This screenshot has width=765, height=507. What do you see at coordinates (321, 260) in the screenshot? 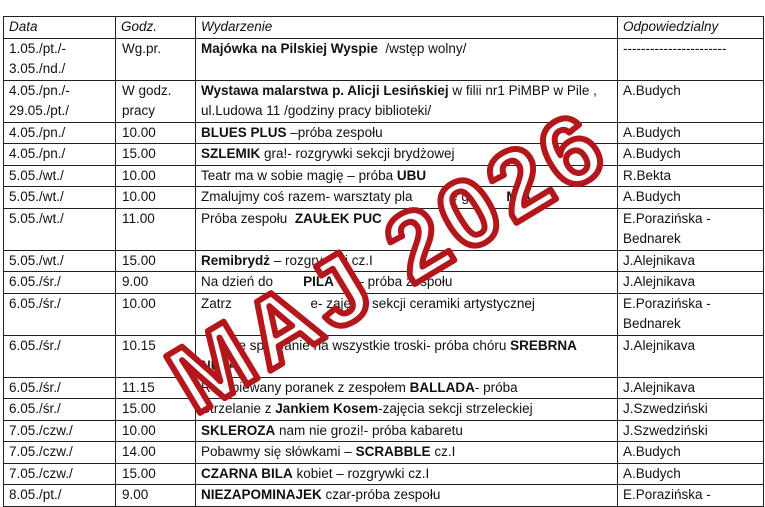
I see `event-text: – rozgry i cz.I` at bounding box center [321, 260].